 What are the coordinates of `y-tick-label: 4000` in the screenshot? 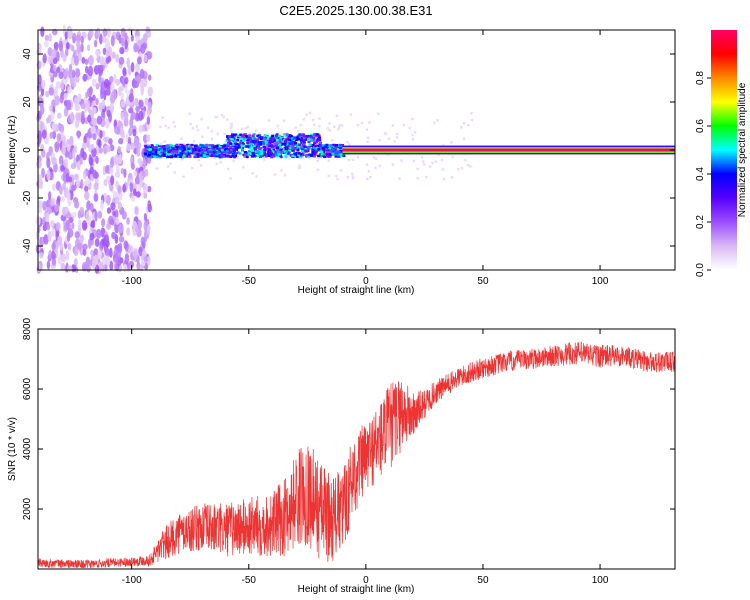 It's located at (27, 448).